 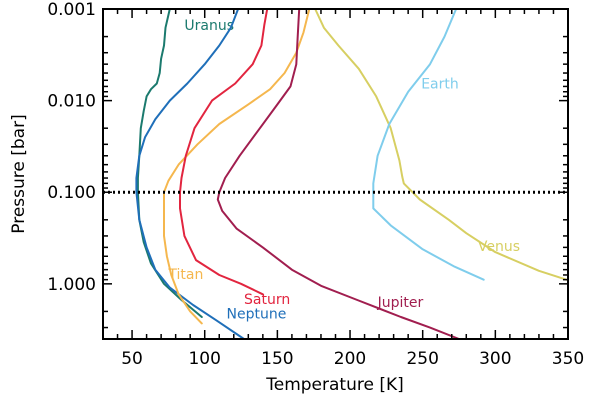 I want to click on y-tick-label: 0.001, so click(x=71, y=10).